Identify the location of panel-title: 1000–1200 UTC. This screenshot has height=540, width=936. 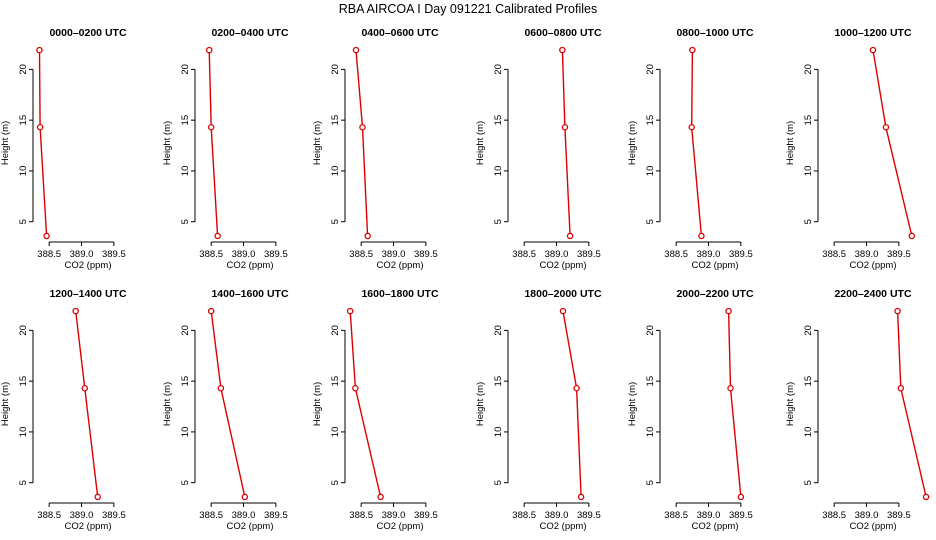
(872, 33).